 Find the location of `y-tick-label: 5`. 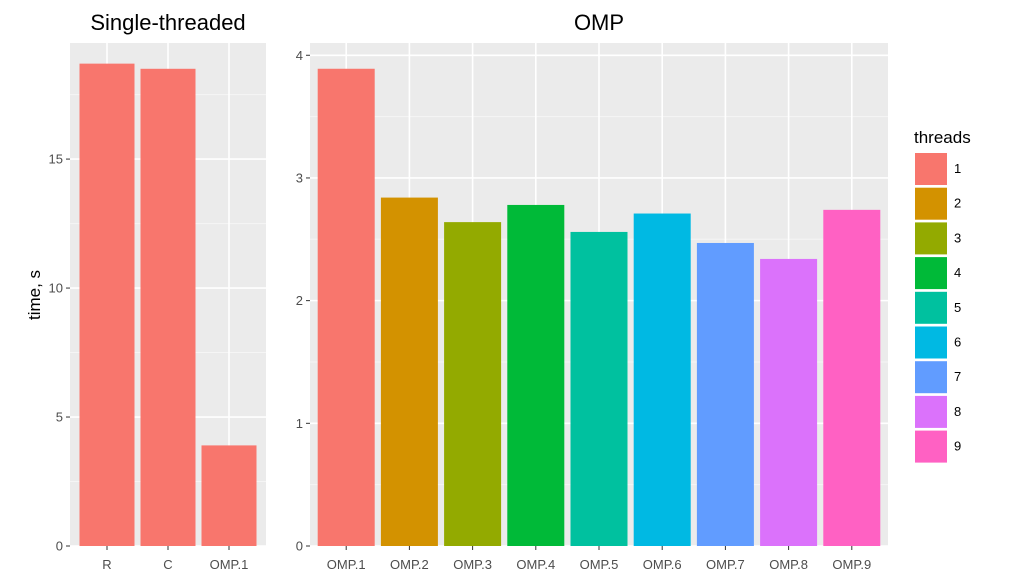

y-tick-label: 5 is located at coordinates (59, 417).